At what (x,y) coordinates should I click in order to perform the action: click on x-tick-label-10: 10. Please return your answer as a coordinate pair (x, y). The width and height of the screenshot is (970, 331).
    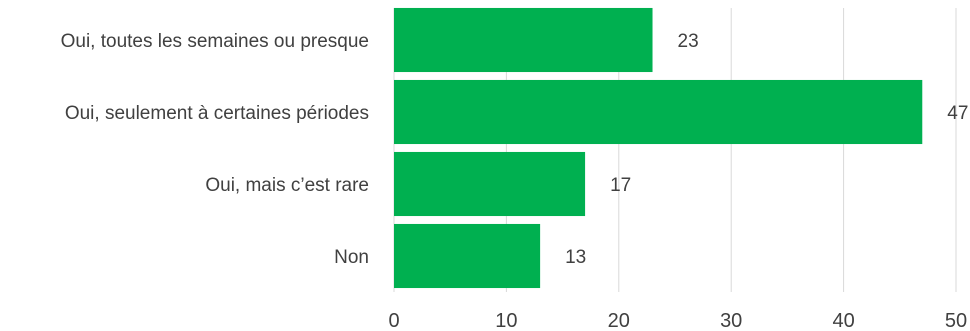
    Looking at the image, I should click on (506, 320).